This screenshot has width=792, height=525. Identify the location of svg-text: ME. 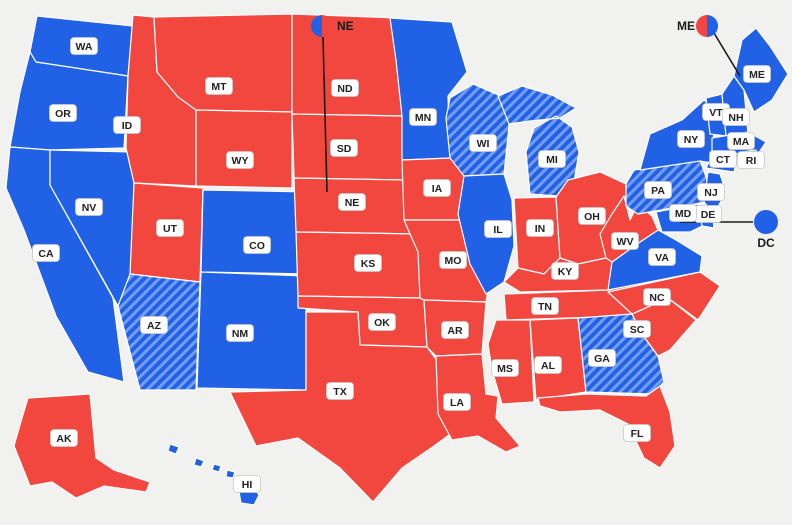
(757, 75).